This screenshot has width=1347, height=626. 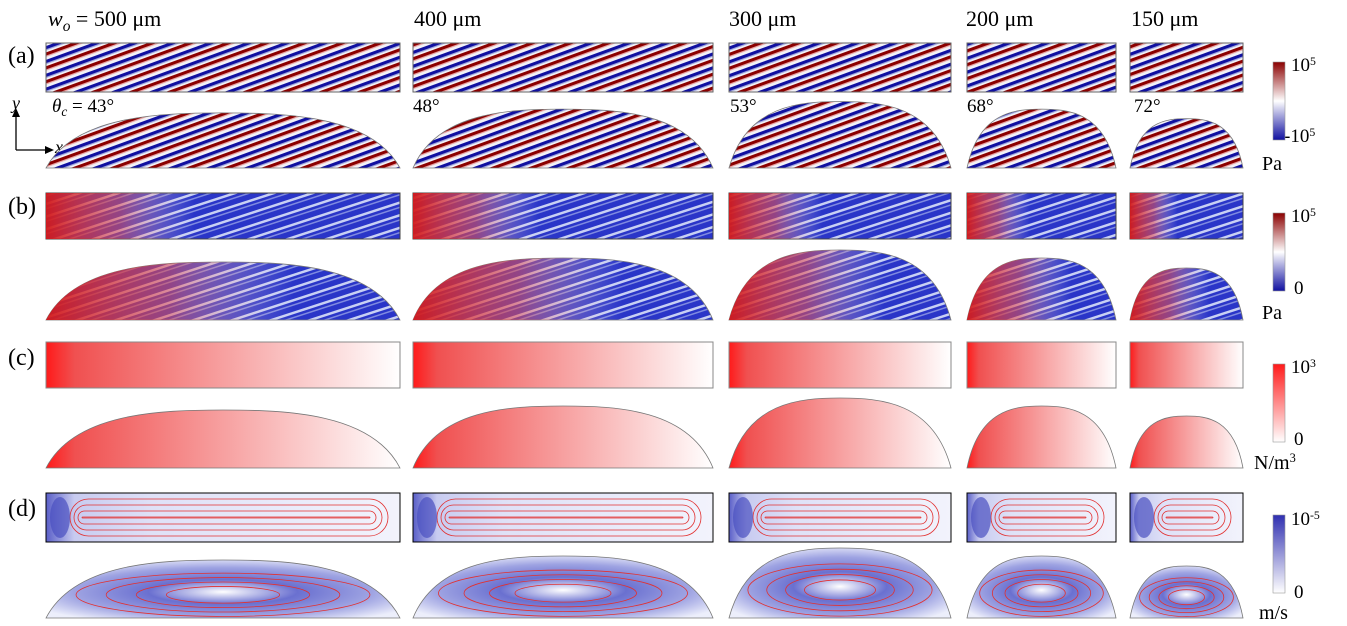 I want to click on panel-c-200-rect, so click(x=1041, y=365).